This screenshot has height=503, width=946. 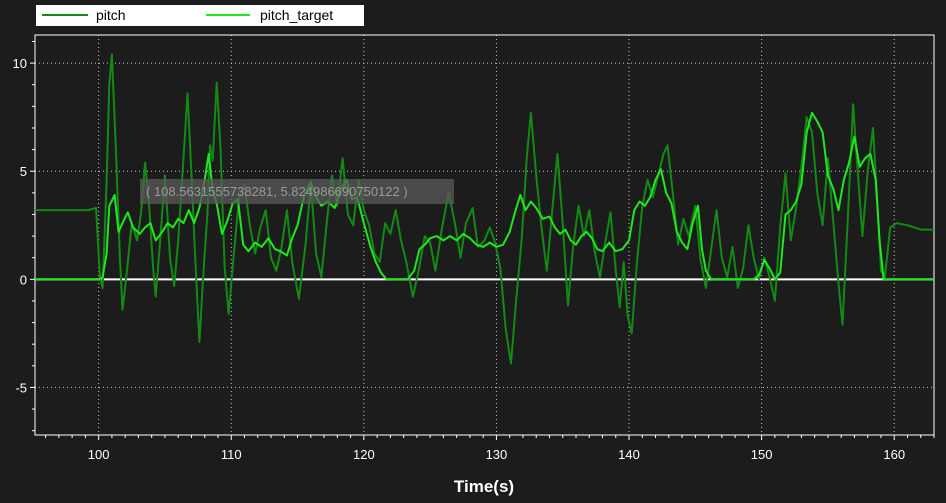 What do you see at coordinates (99, 454) in the screenshot?
I see `x-tick-label: 100` at bounding box center [99, 454].